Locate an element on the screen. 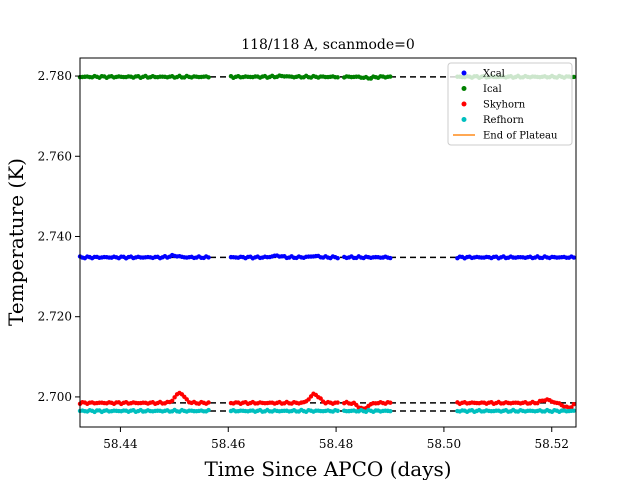  legend-box is located at coordinates (510, 104).